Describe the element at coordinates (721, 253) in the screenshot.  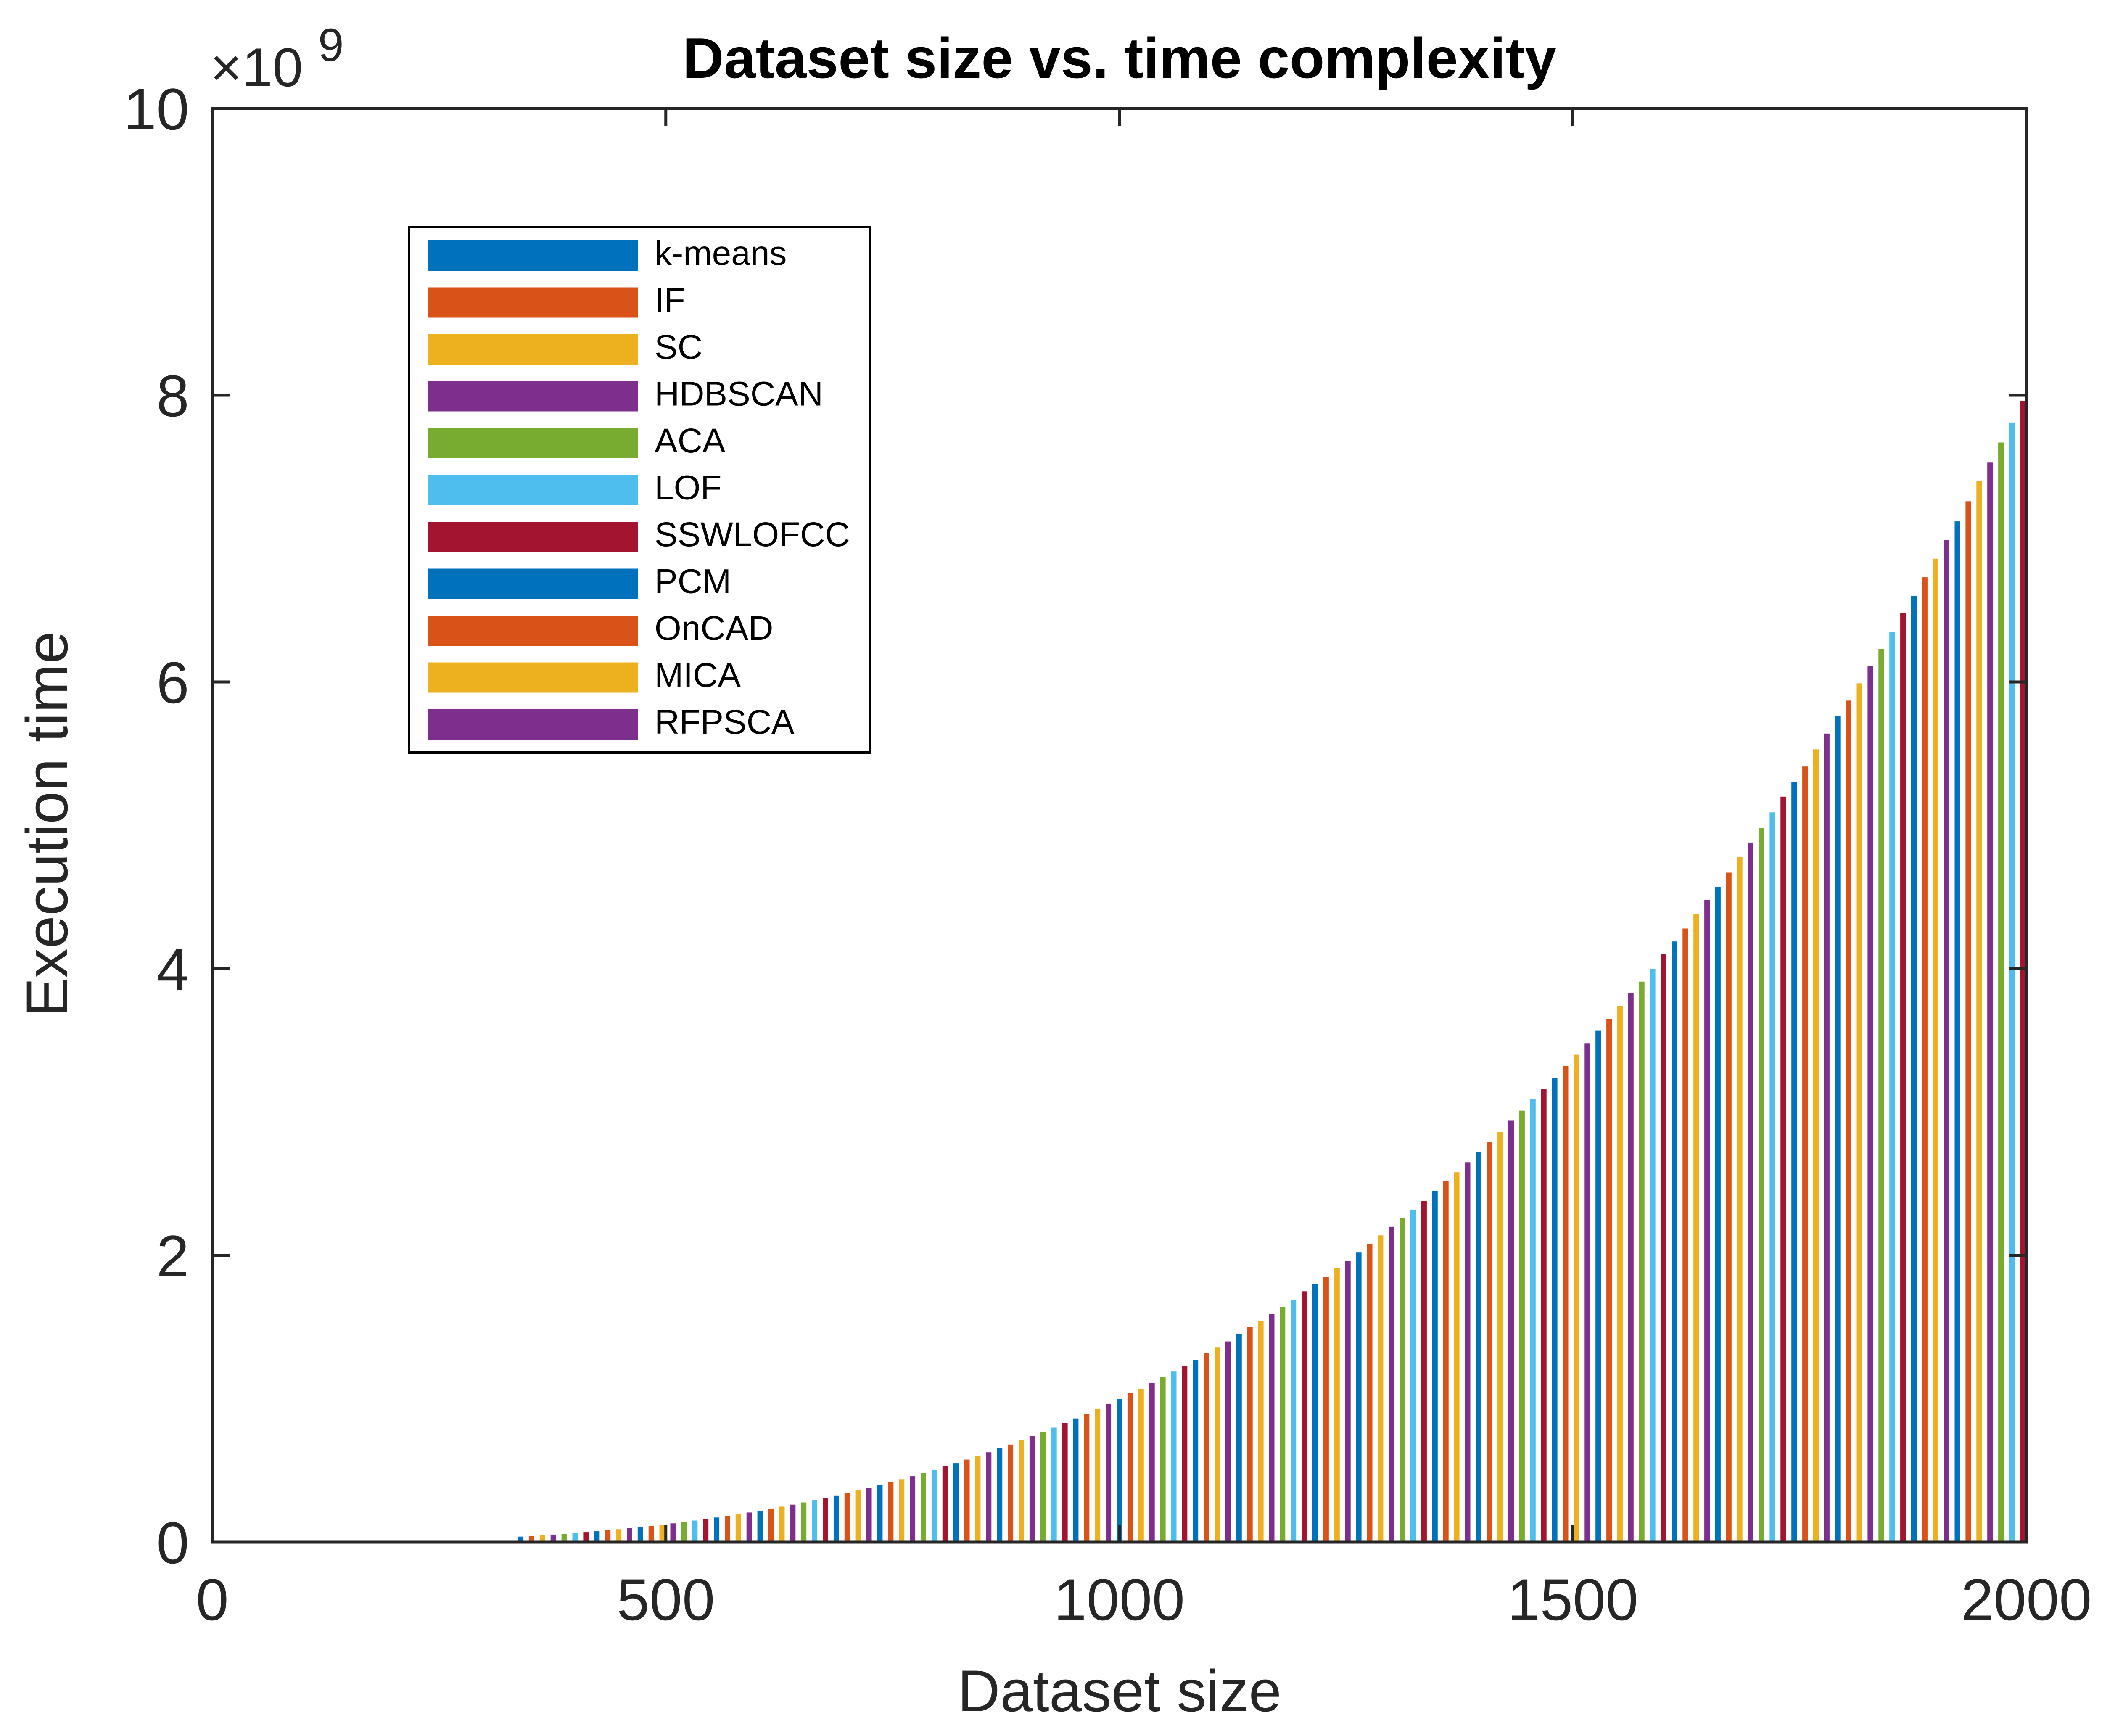
I see `legend-label: k-means` at that location.